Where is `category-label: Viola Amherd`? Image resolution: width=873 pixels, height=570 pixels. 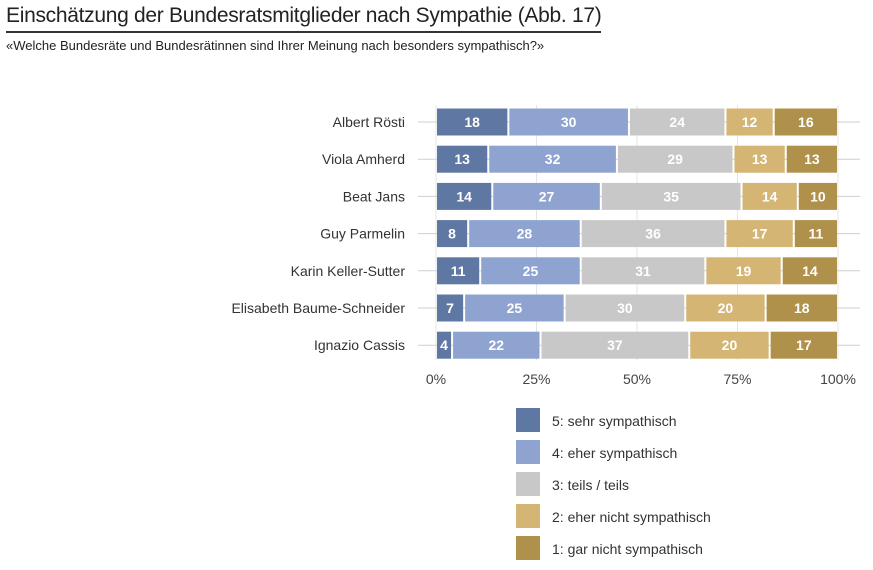
category-label: Viola Amherd is located at coordinates (363, 159).